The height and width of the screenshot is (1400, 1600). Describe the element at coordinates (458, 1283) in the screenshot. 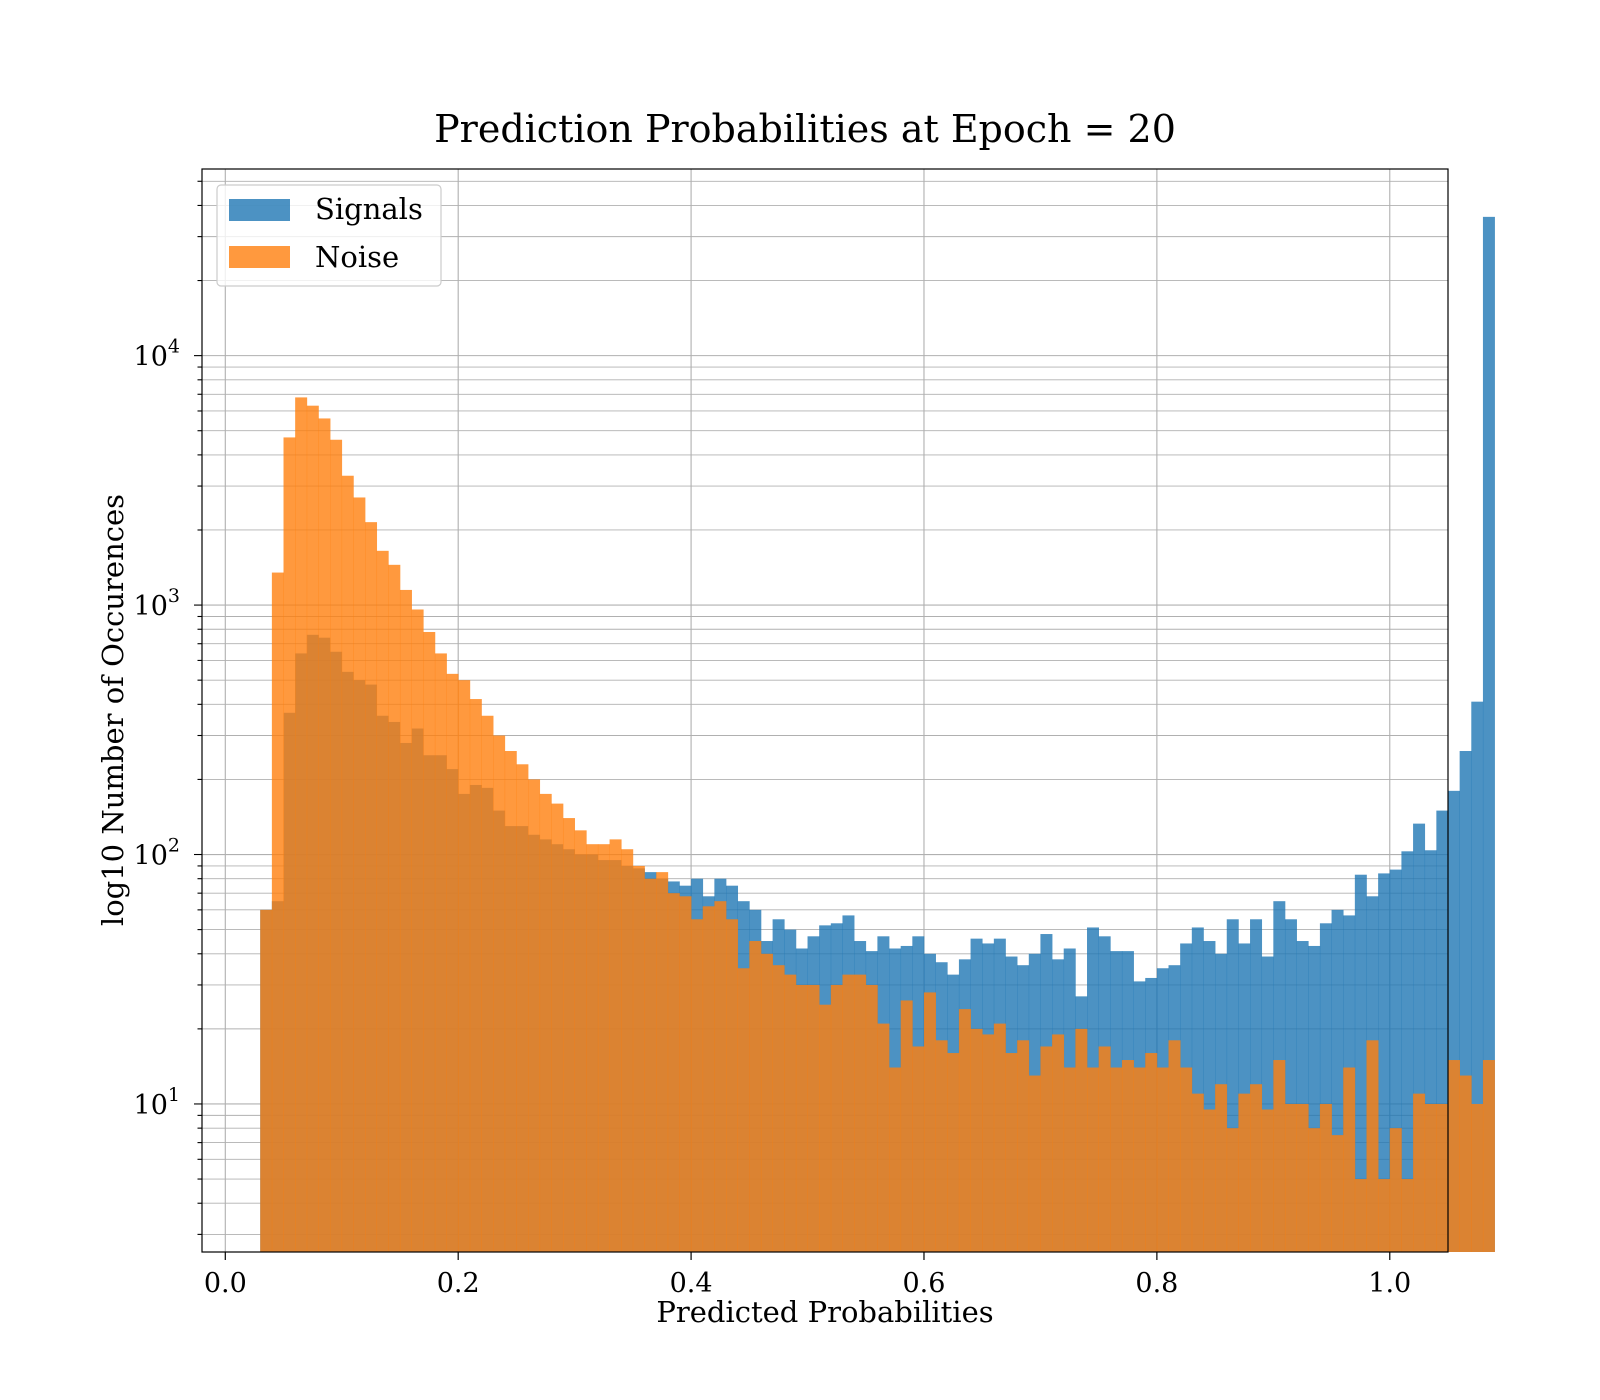

I see `x-tick-label: 0.2` at that location.